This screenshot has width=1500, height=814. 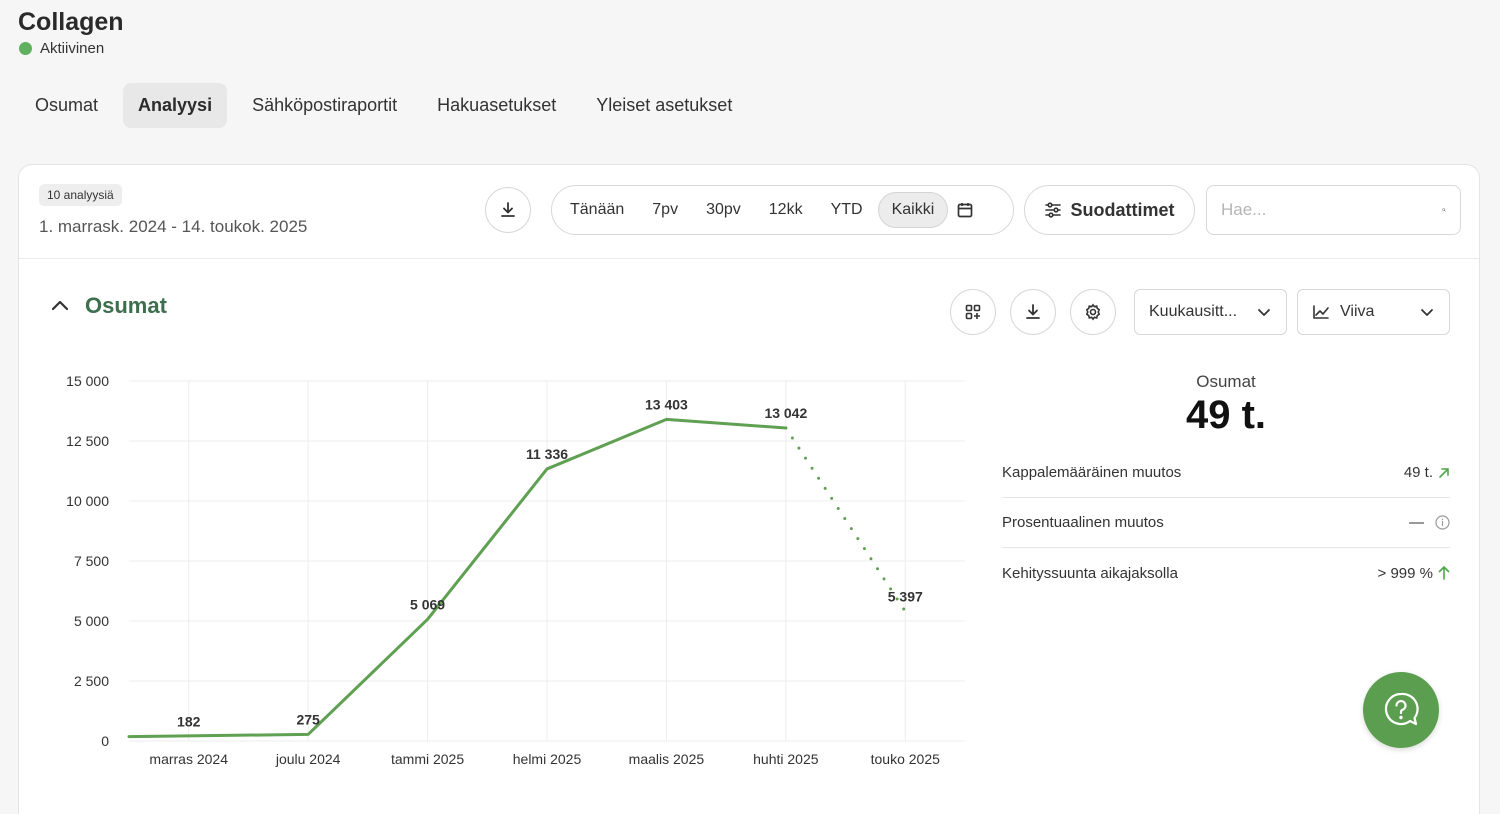 What do you see at coordinates (188, 759) in the screenshot?
I see `x-tick-label: marras 2024` at bounding box center [188, 759].